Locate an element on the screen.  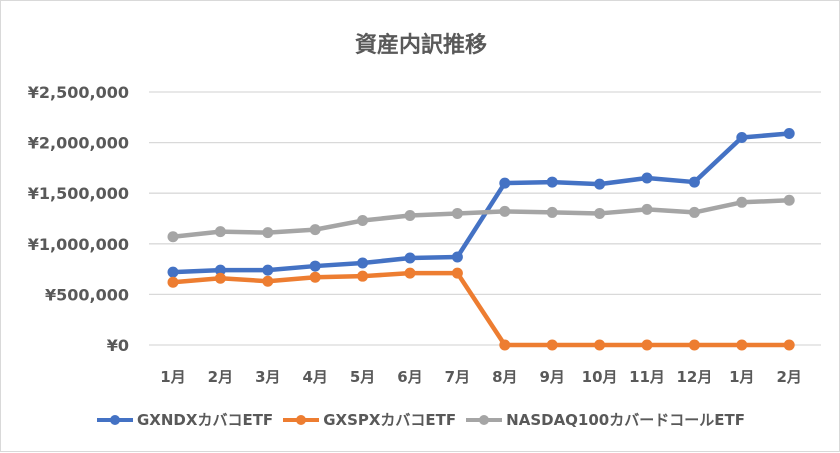
x-tick-label: 8月 is located at coordinates (504, 377).